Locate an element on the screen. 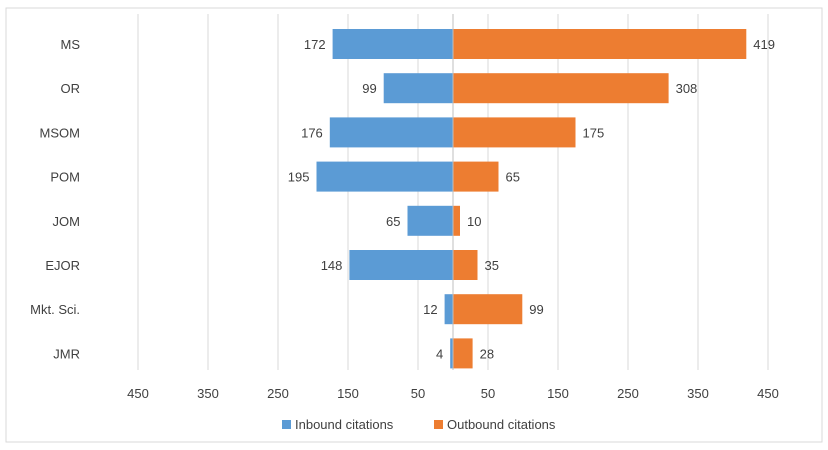 The image size is (828, 450). legend-label: Inbound citations is located at coordinates (344, 424).